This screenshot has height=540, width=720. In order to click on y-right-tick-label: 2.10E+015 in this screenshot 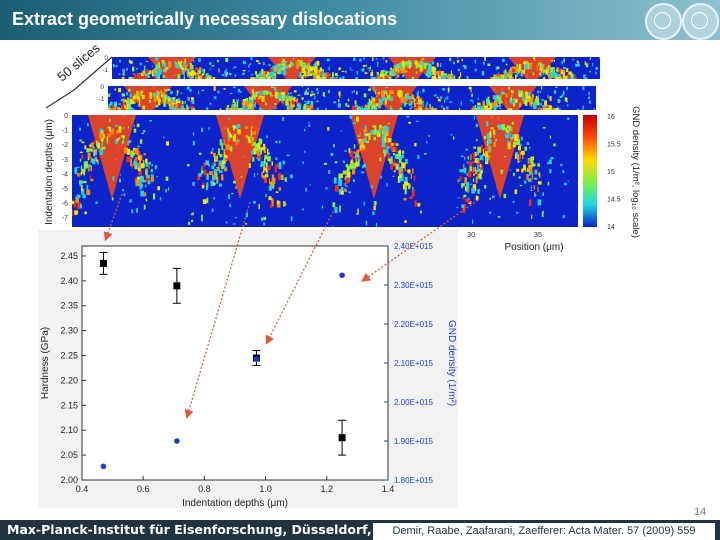, I will do `click(413, 363)`.